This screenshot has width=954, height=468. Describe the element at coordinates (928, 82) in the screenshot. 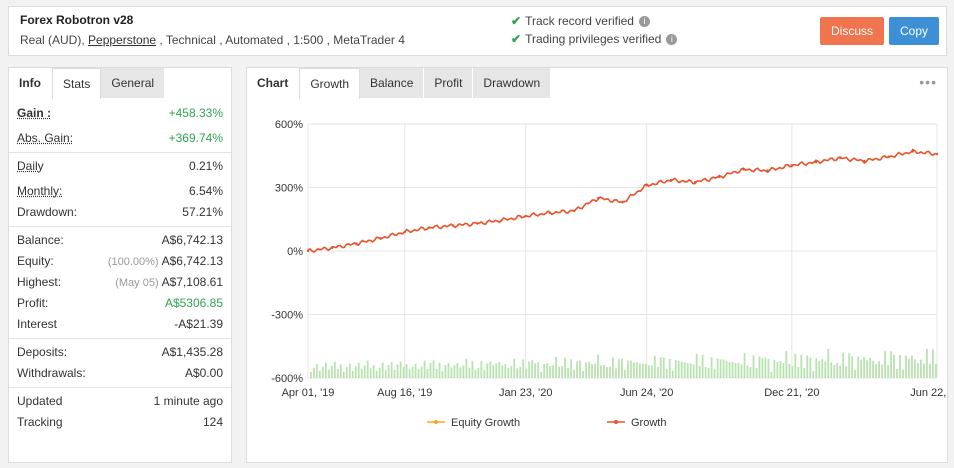

I see `more-horizontal-icon: •••` at that location.